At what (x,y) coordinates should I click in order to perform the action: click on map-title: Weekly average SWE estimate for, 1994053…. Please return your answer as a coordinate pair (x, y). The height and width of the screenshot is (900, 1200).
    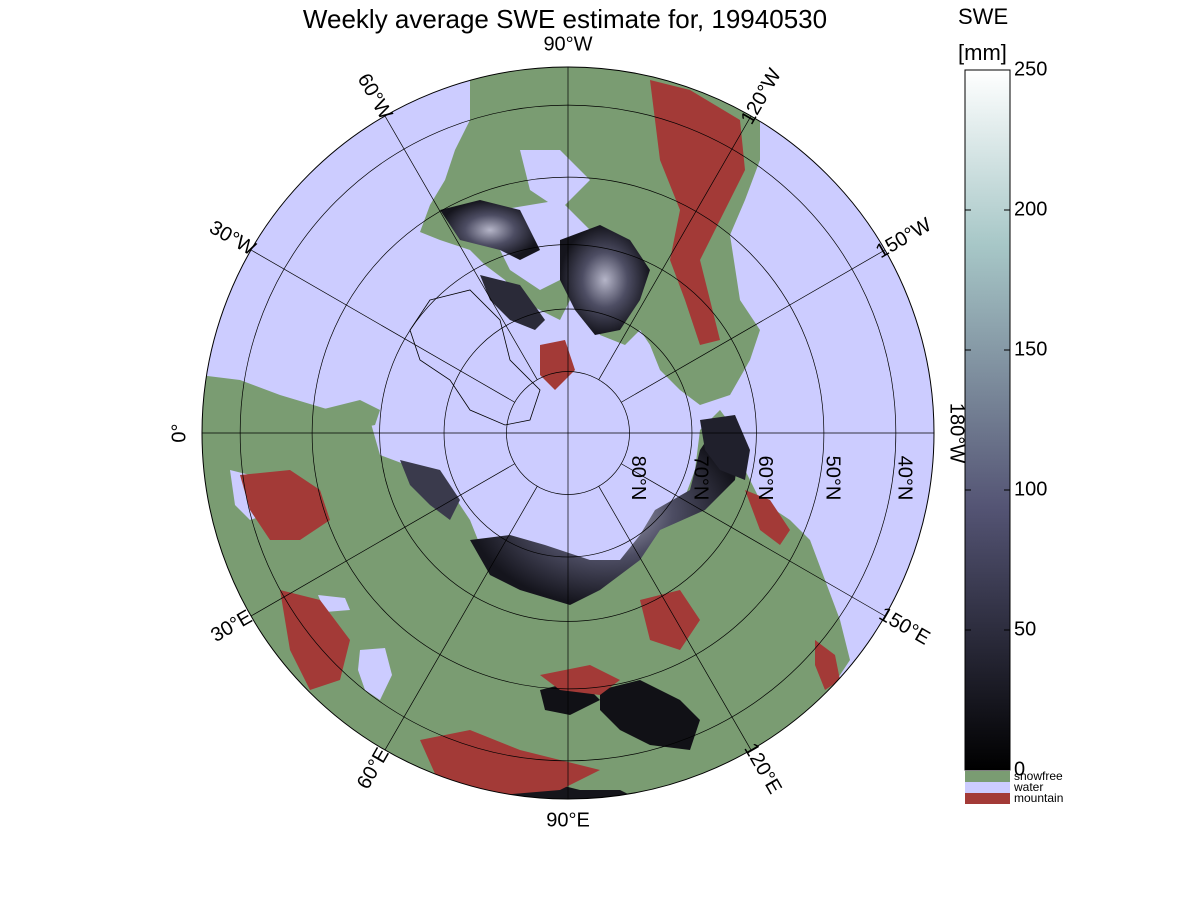
    Looking at the image, I should click on (565, 19).